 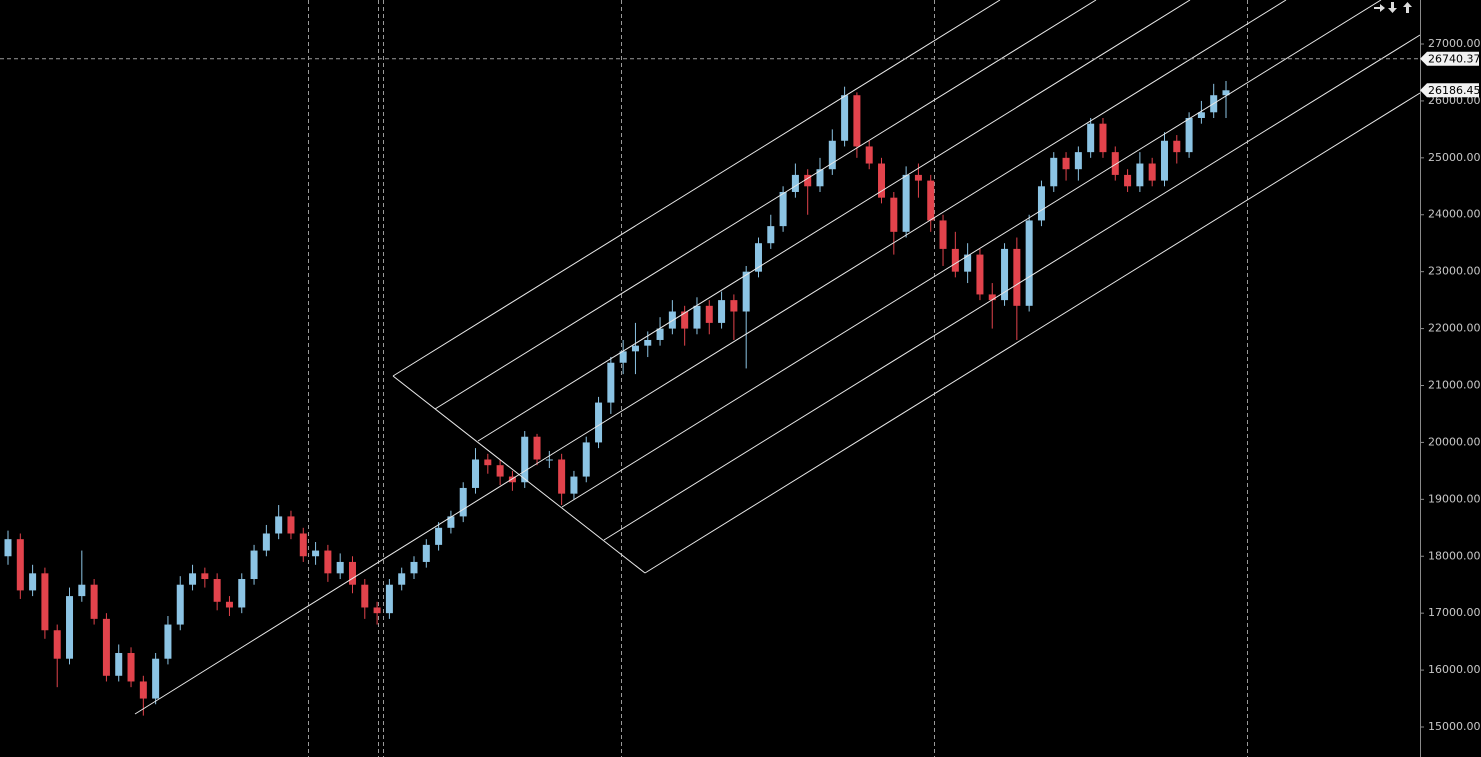 What do you see at coordinates (1454, 58) in the screenshot?
I see `crosshair-price-label: 26740.37` at bounding box center [1454, 58].